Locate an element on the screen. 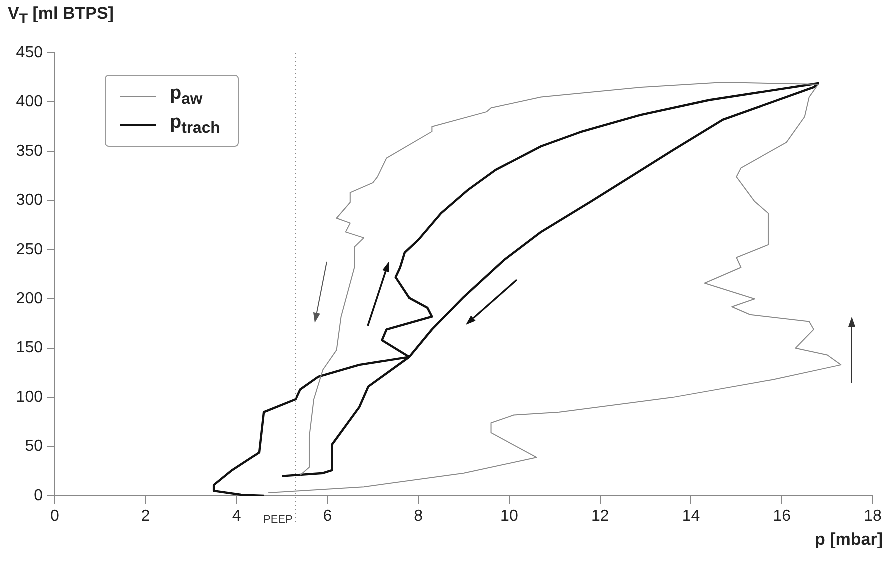 The width and height of the screenshot is (891, 568). x-tick-label: 0 is located at coordinates (55, 517).